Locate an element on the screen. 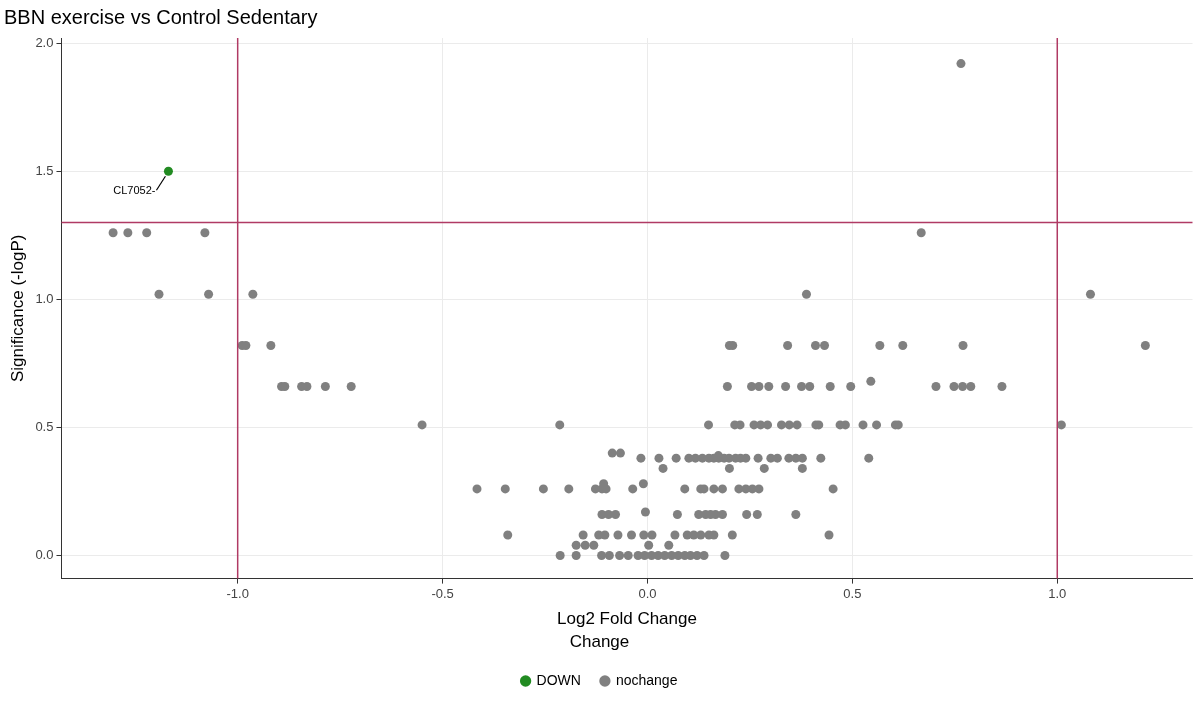 The width and height of the screenshot is (1197, 702). y-tick-label: 0.0 is located at coordinates (44, 555).